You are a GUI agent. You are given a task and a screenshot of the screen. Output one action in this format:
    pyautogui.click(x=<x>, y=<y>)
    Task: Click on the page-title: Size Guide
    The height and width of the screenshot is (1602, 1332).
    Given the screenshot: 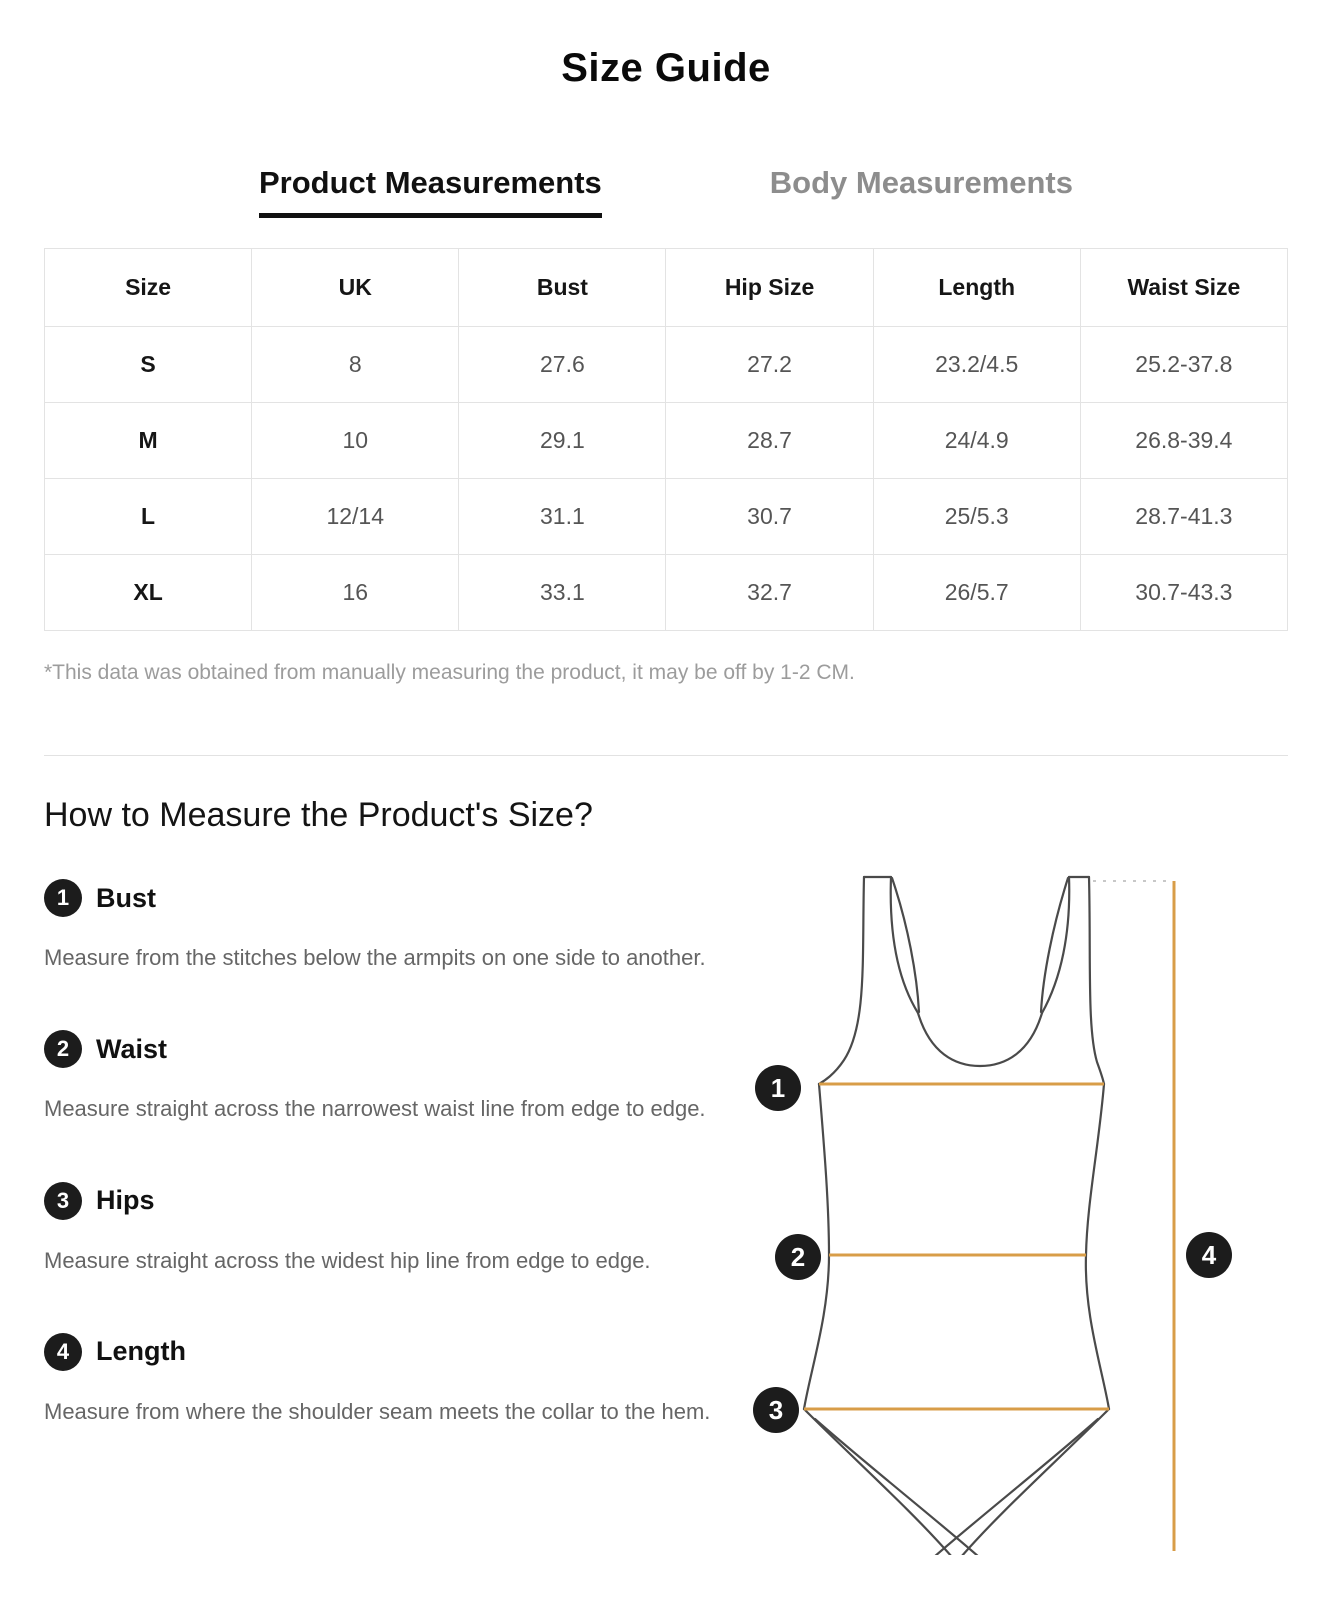 What is the action you would take?
    pyautogui.click(x=666, y=68)
    